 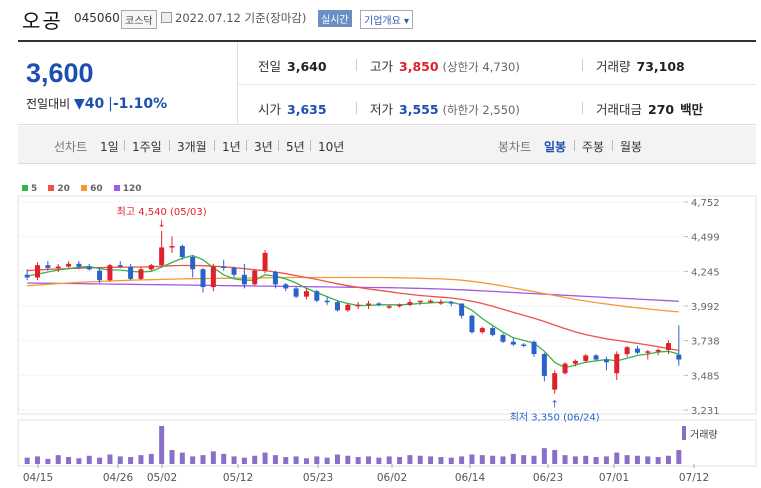 What do you see at coordinates (263, 147) in the screenshot?
I see `tab-3y: 3년` at bounding box center [263, 147].